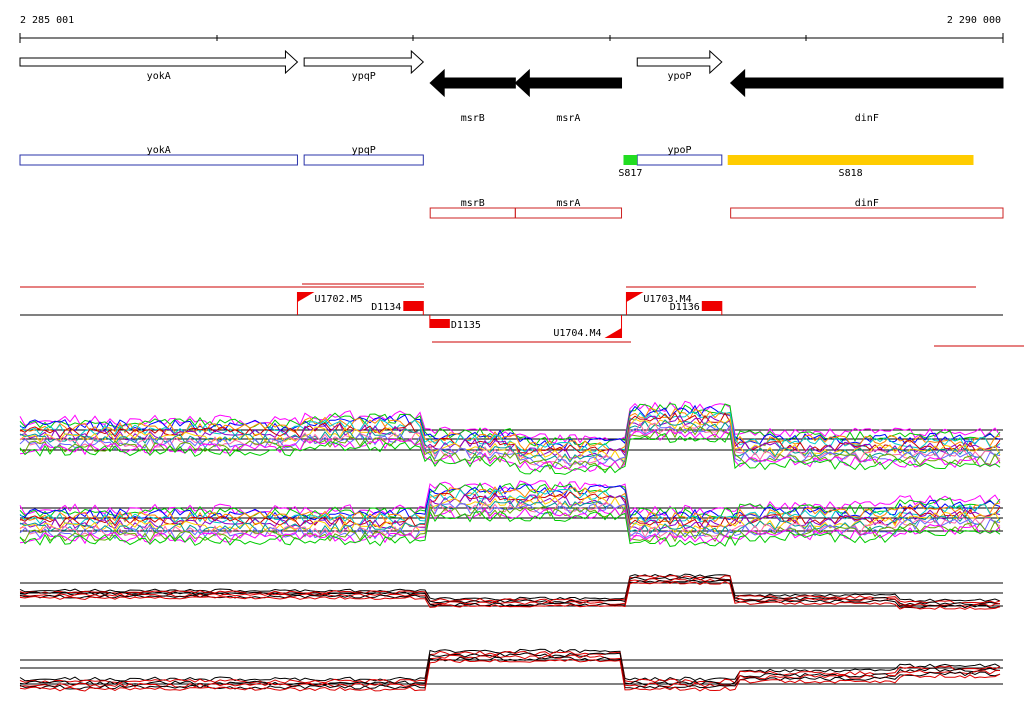 This screenshot has width=1024, height=714. Describe the element at coordinates (577, 333) in the screenshot. I see `upshift-label-U1704.M4: U1704.M4` at that location.